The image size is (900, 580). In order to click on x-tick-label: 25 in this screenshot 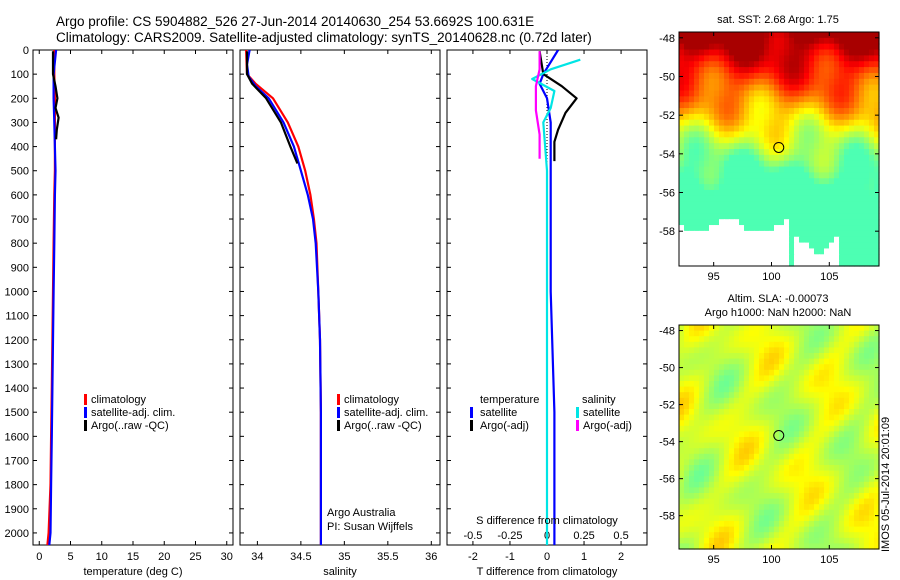, I will do `click(195, 557)`.